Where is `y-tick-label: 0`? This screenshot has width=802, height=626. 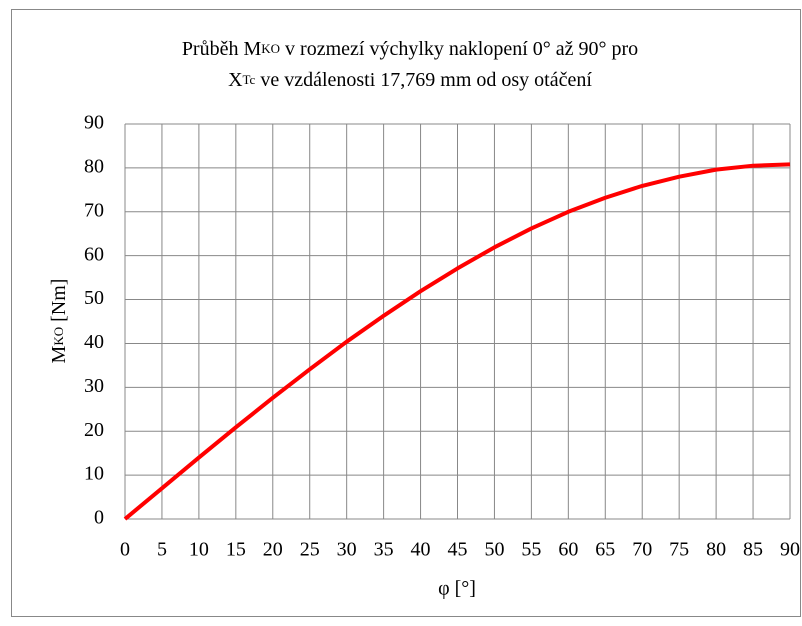
y-tick-label: 0 is located at coordinates (99, 518).